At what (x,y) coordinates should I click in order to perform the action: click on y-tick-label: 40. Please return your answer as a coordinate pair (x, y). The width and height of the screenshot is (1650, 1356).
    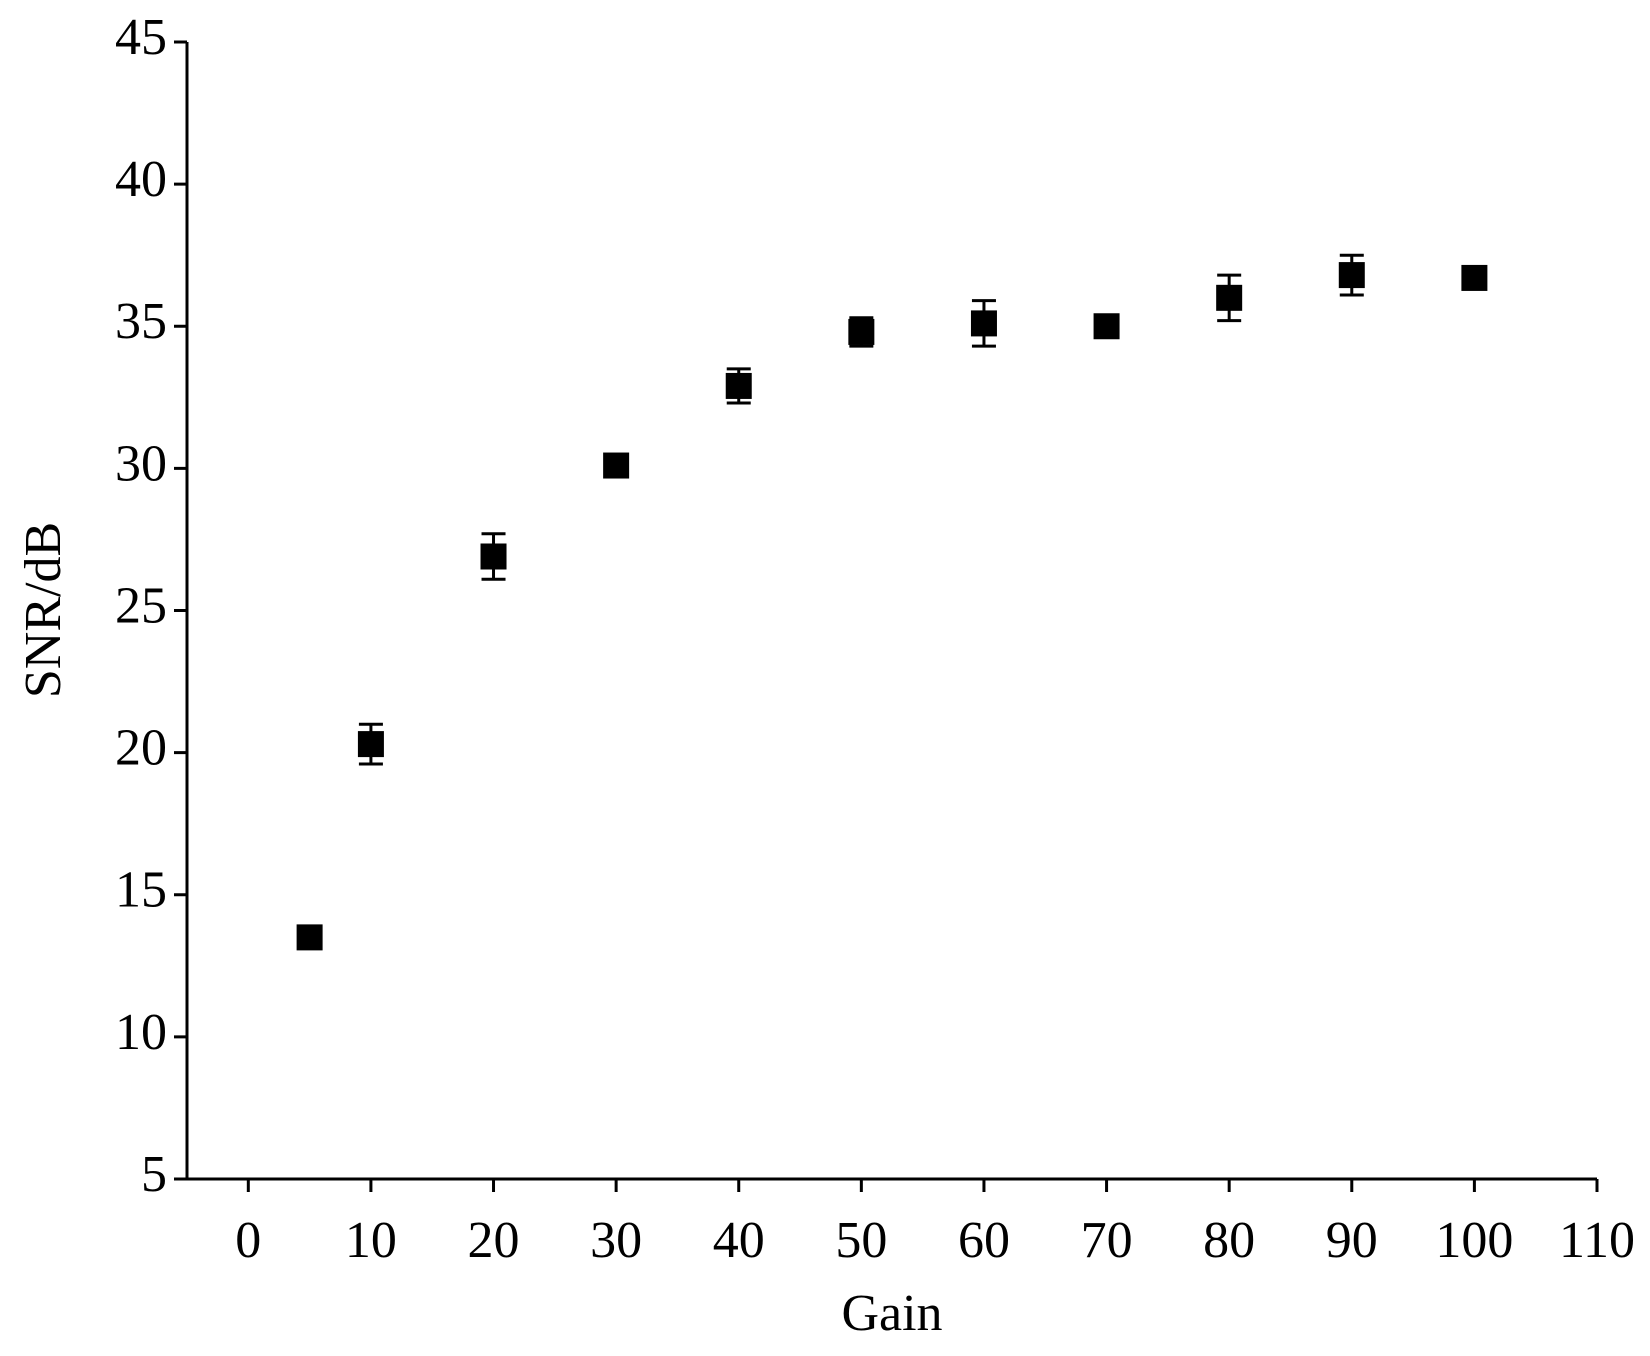
    Looking at the image, I should click on (141, 179).